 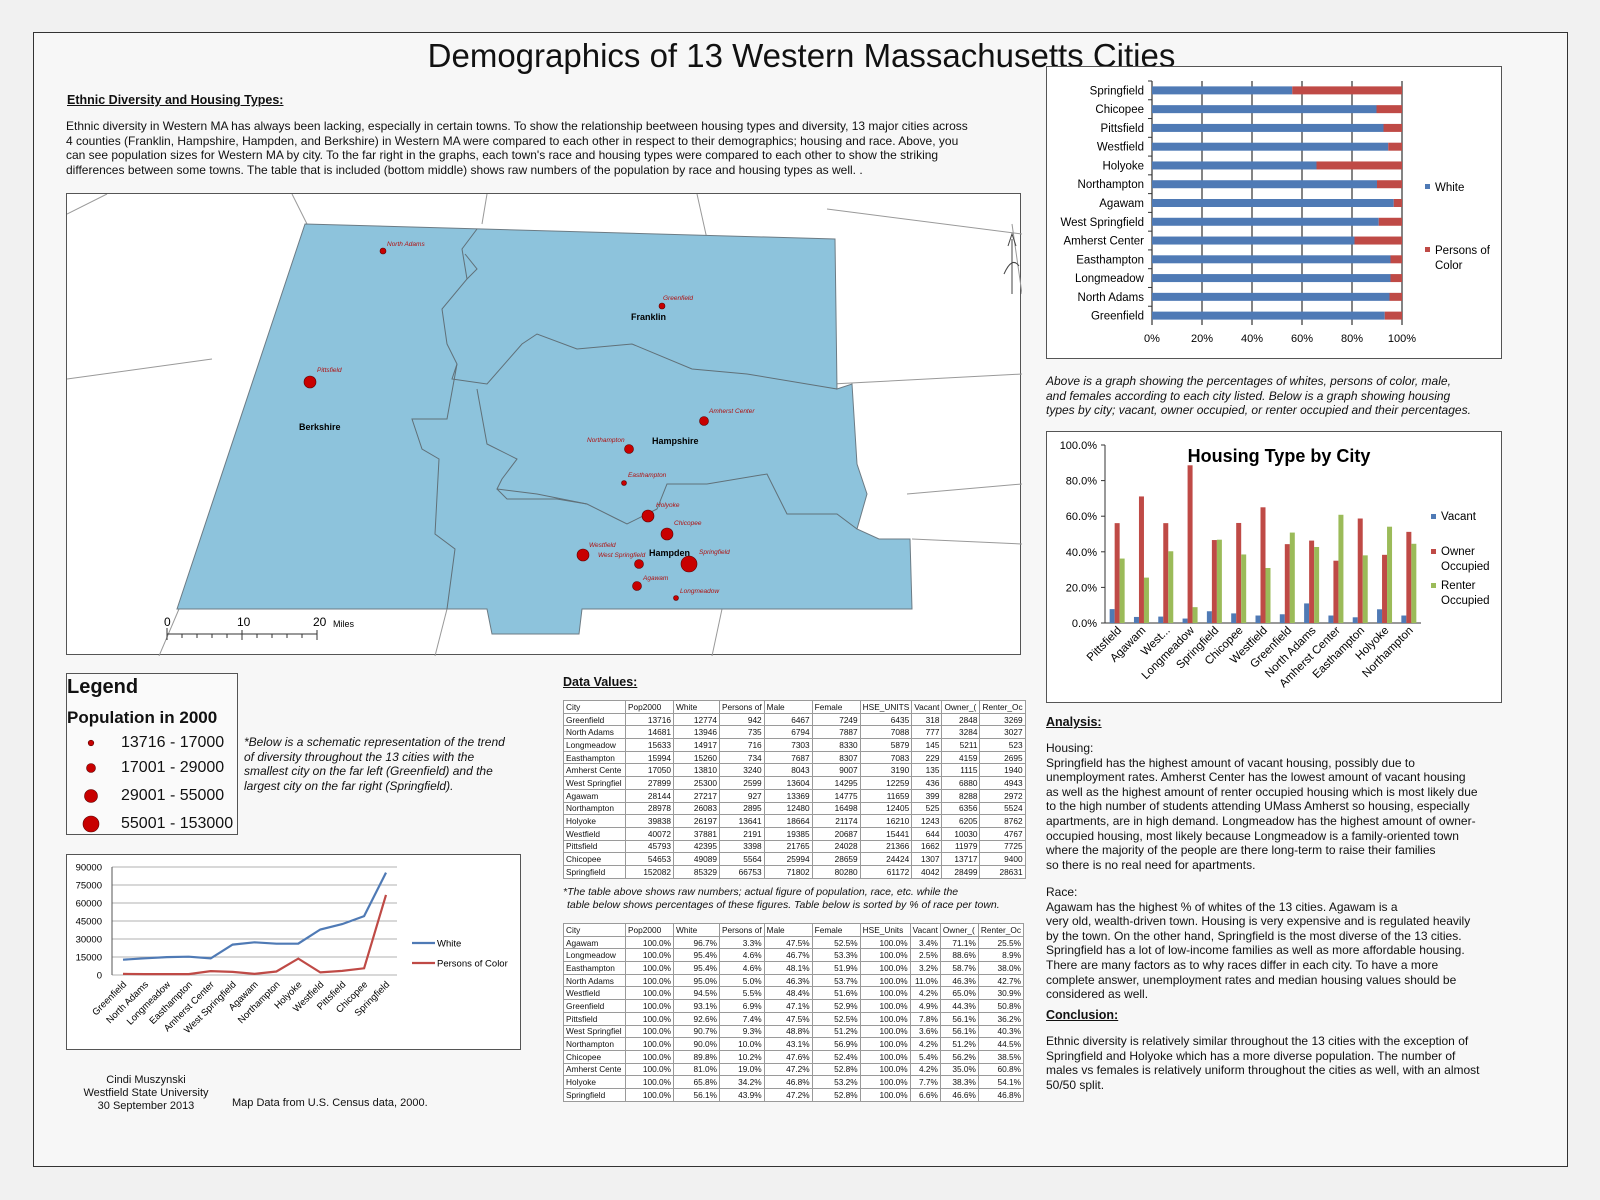 I want to click on table-cell: 4767, so click(x=1002, y=833).